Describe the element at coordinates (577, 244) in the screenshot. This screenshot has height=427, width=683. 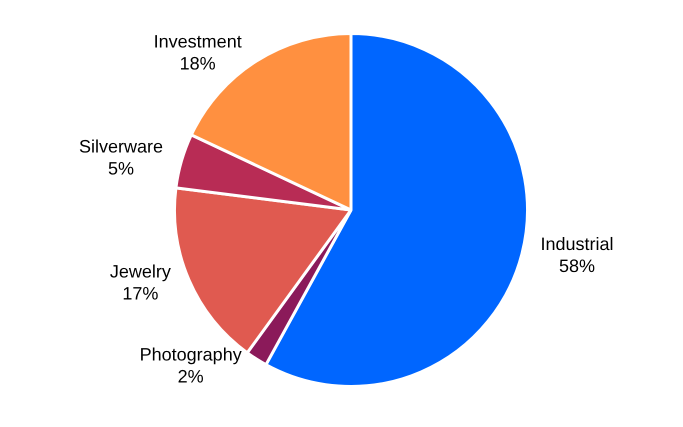
I see `slice-label: Industrial` at that location.